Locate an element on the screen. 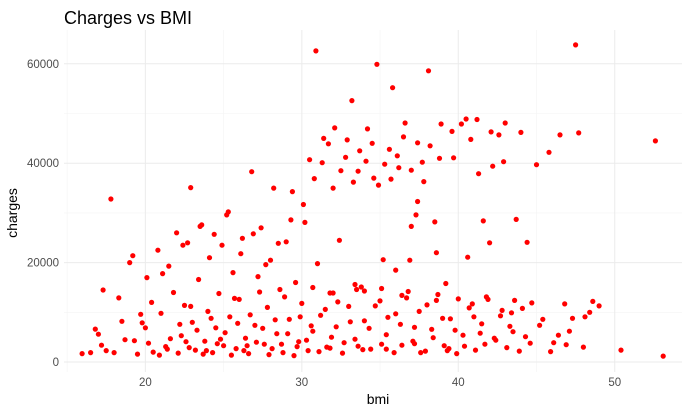 The height and width of the screenshot is (413, 690). y-tick-label: 40000 is located at coordinates (43, 164).